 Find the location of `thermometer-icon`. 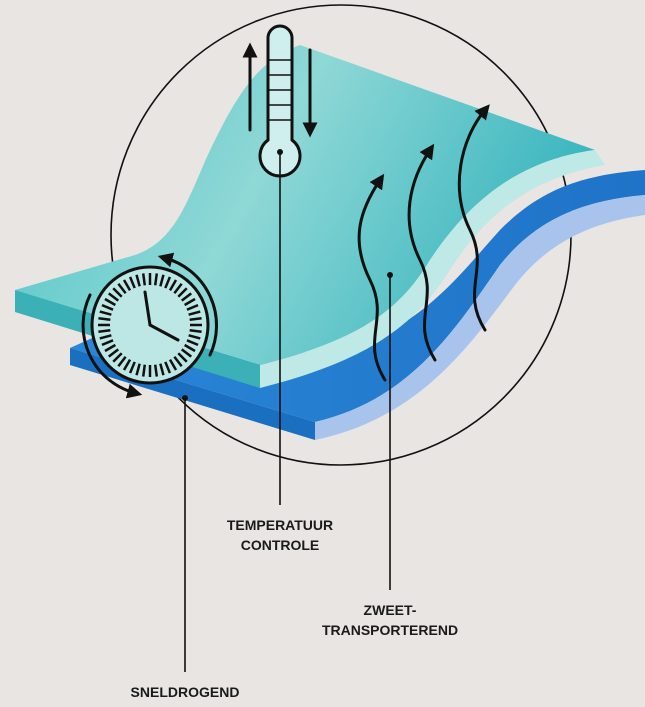

thermometer-icon is located at coordinates (280, 101).